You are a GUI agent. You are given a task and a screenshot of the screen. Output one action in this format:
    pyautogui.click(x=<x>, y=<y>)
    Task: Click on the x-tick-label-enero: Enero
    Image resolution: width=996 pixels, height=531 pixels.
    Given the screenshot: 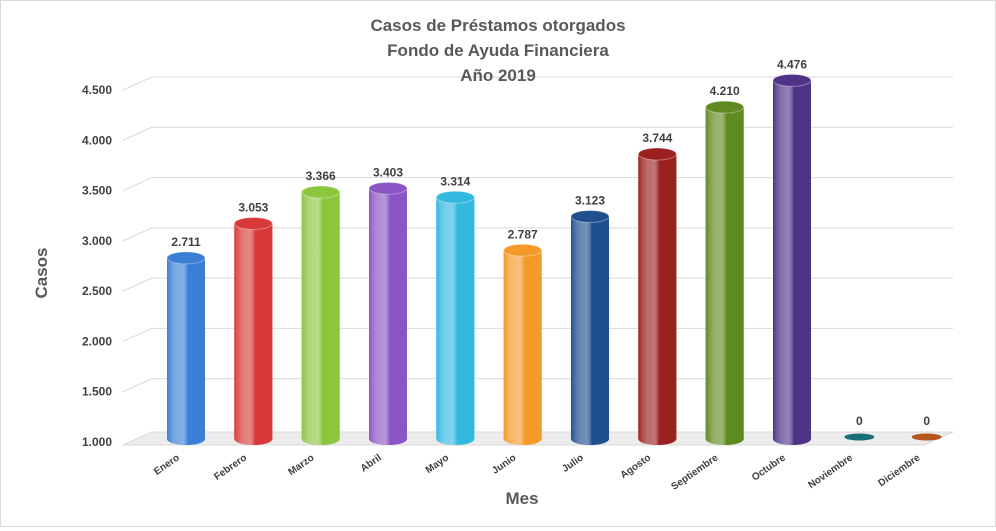 What is the action you would take?
    pyautogui.click(x=167, y=464)
    